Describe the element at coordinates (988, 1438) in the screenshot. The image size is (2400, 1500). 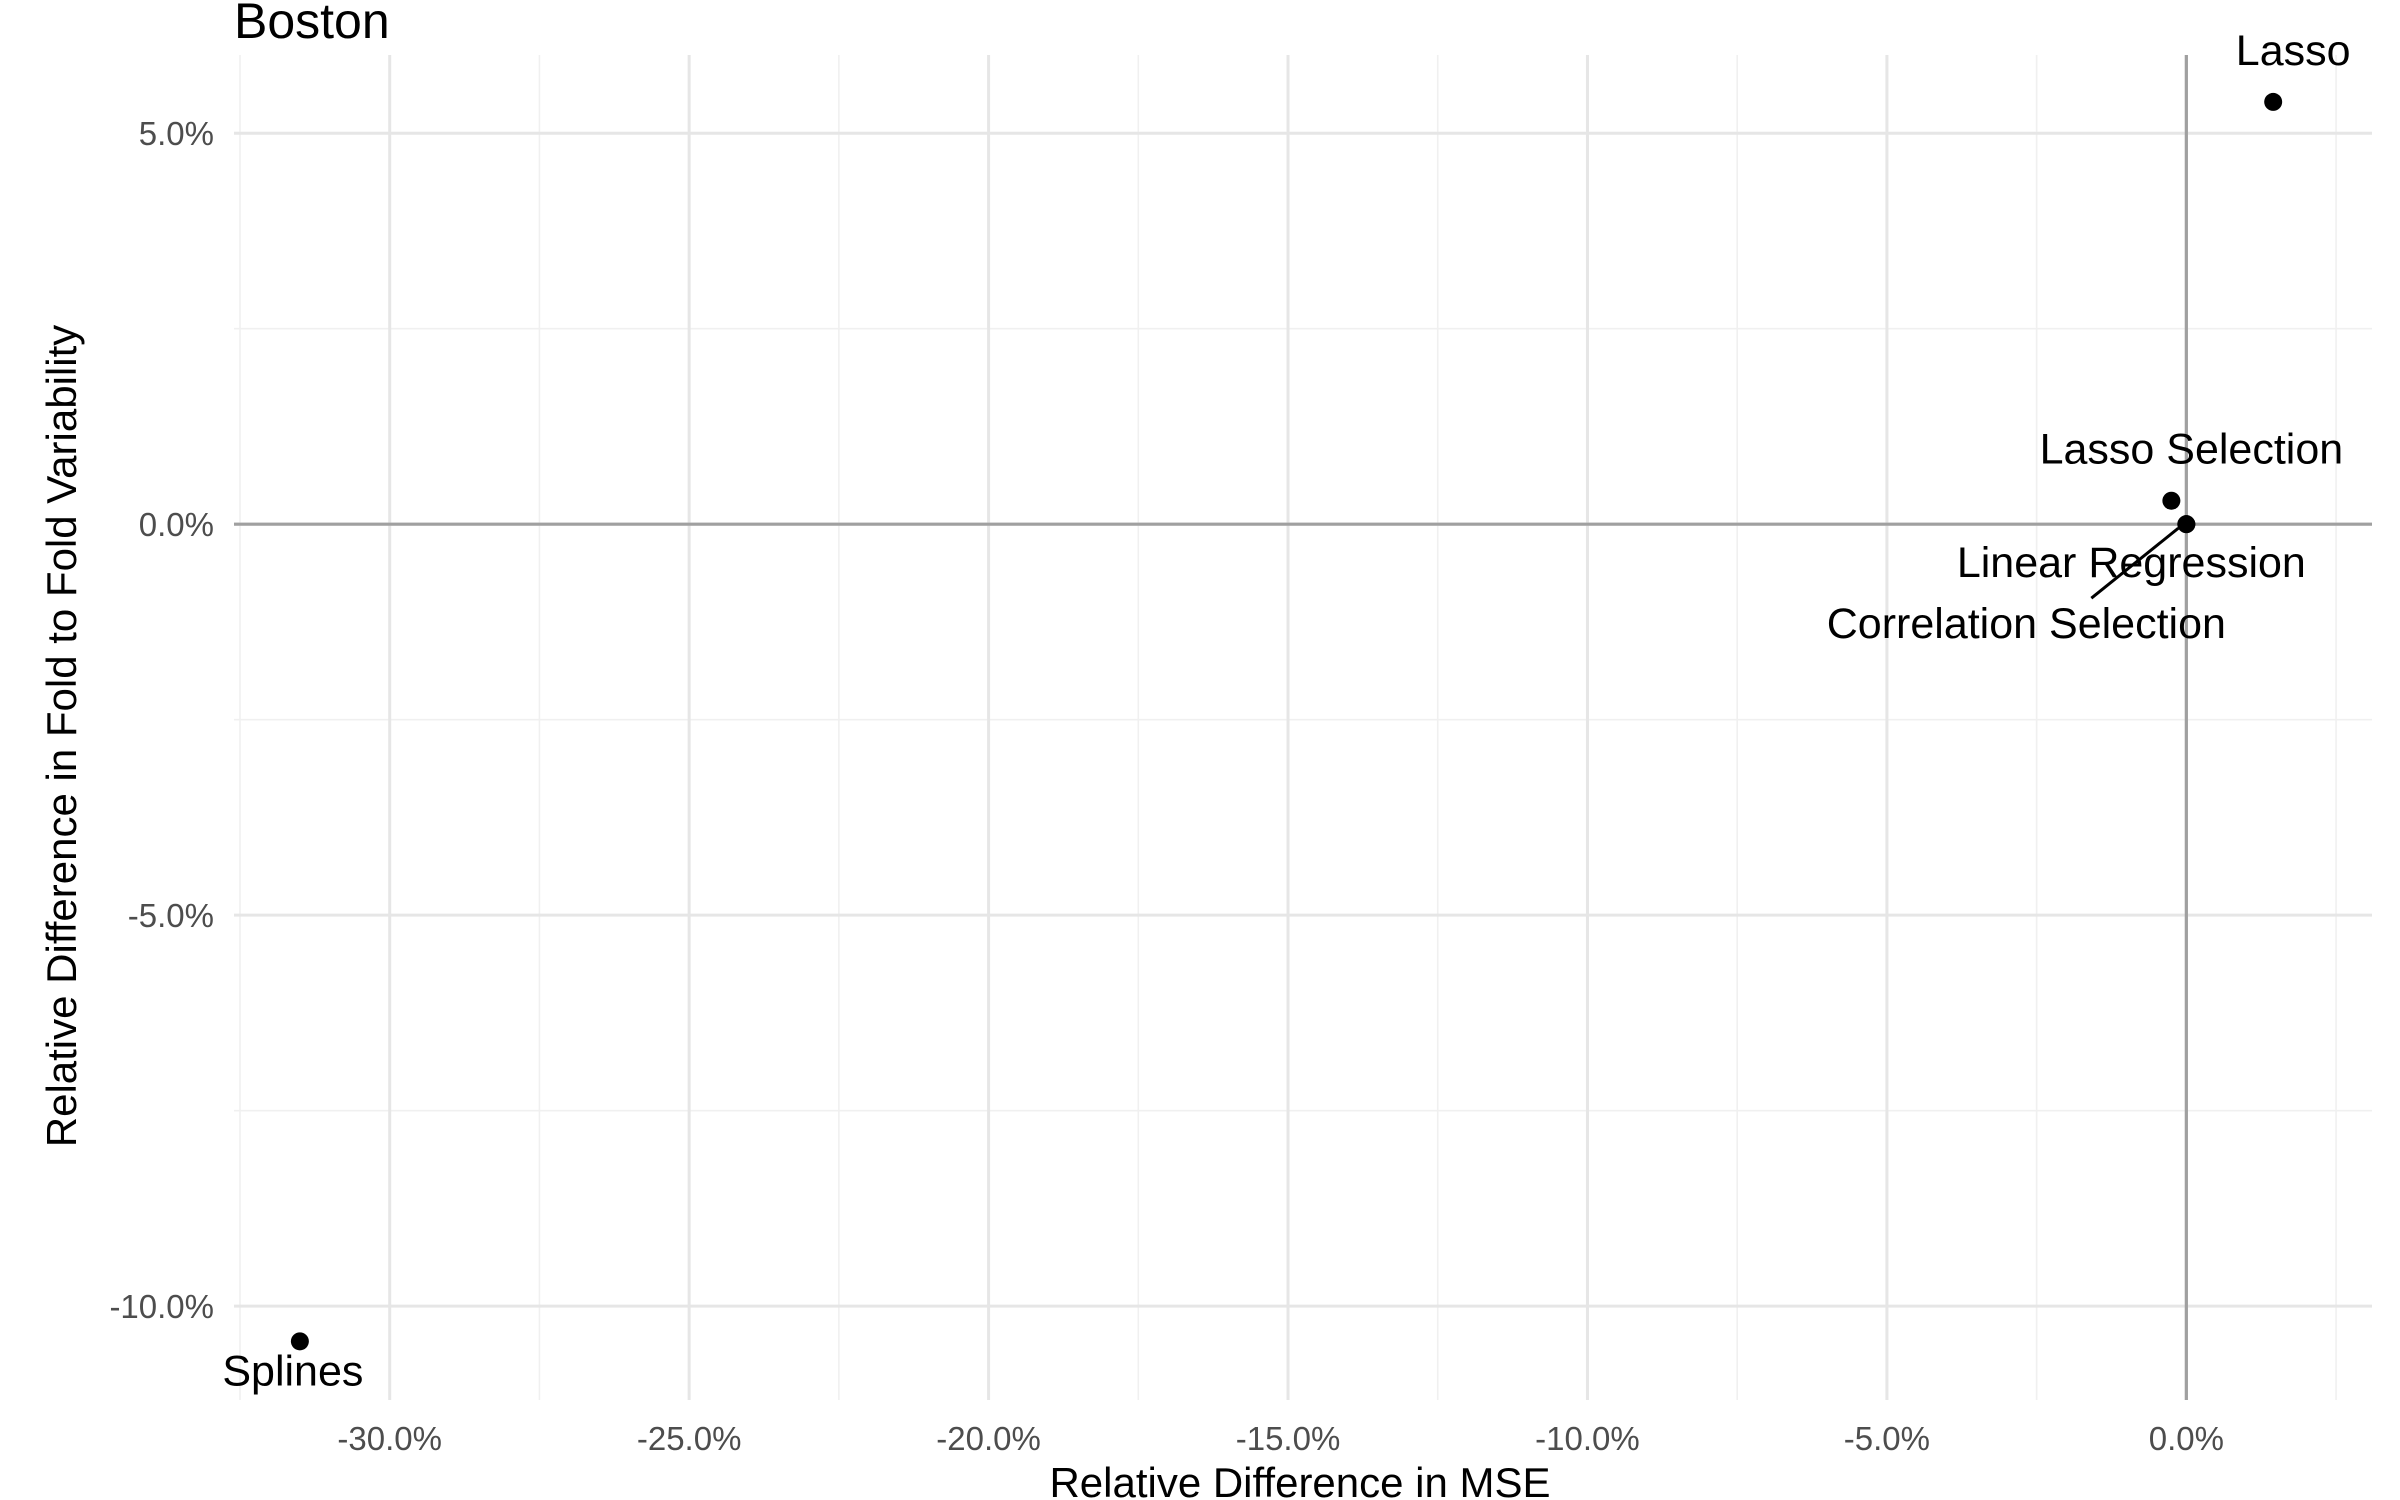
I see `x-tick-label: -20.0%` at that location.